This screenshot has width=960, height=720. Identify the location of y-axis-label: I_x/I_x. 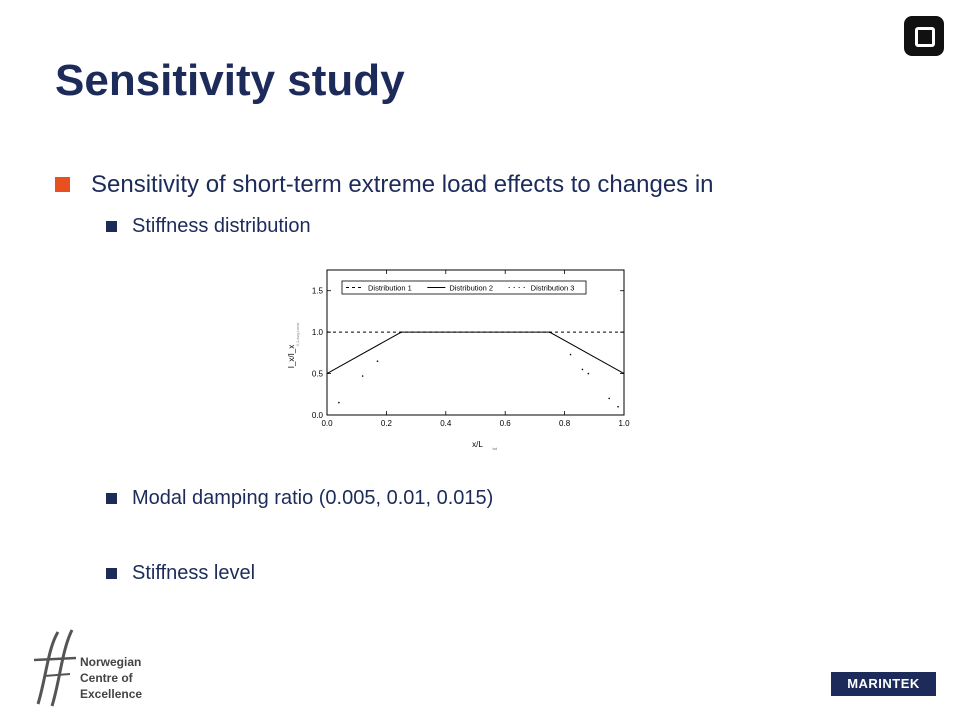
(291, 357).